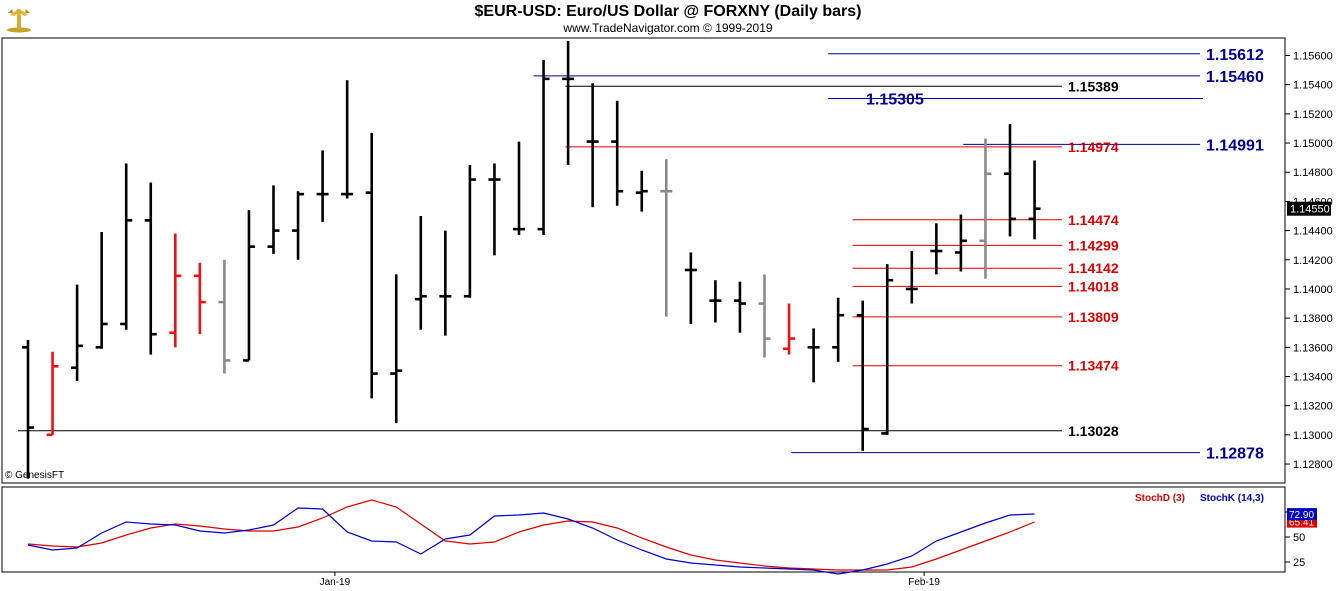 The image size is (1336, 591). Describe the element at coordinates (1313, 144) in the screenshot. I see `price-tick-label: 1.15000` at that location.